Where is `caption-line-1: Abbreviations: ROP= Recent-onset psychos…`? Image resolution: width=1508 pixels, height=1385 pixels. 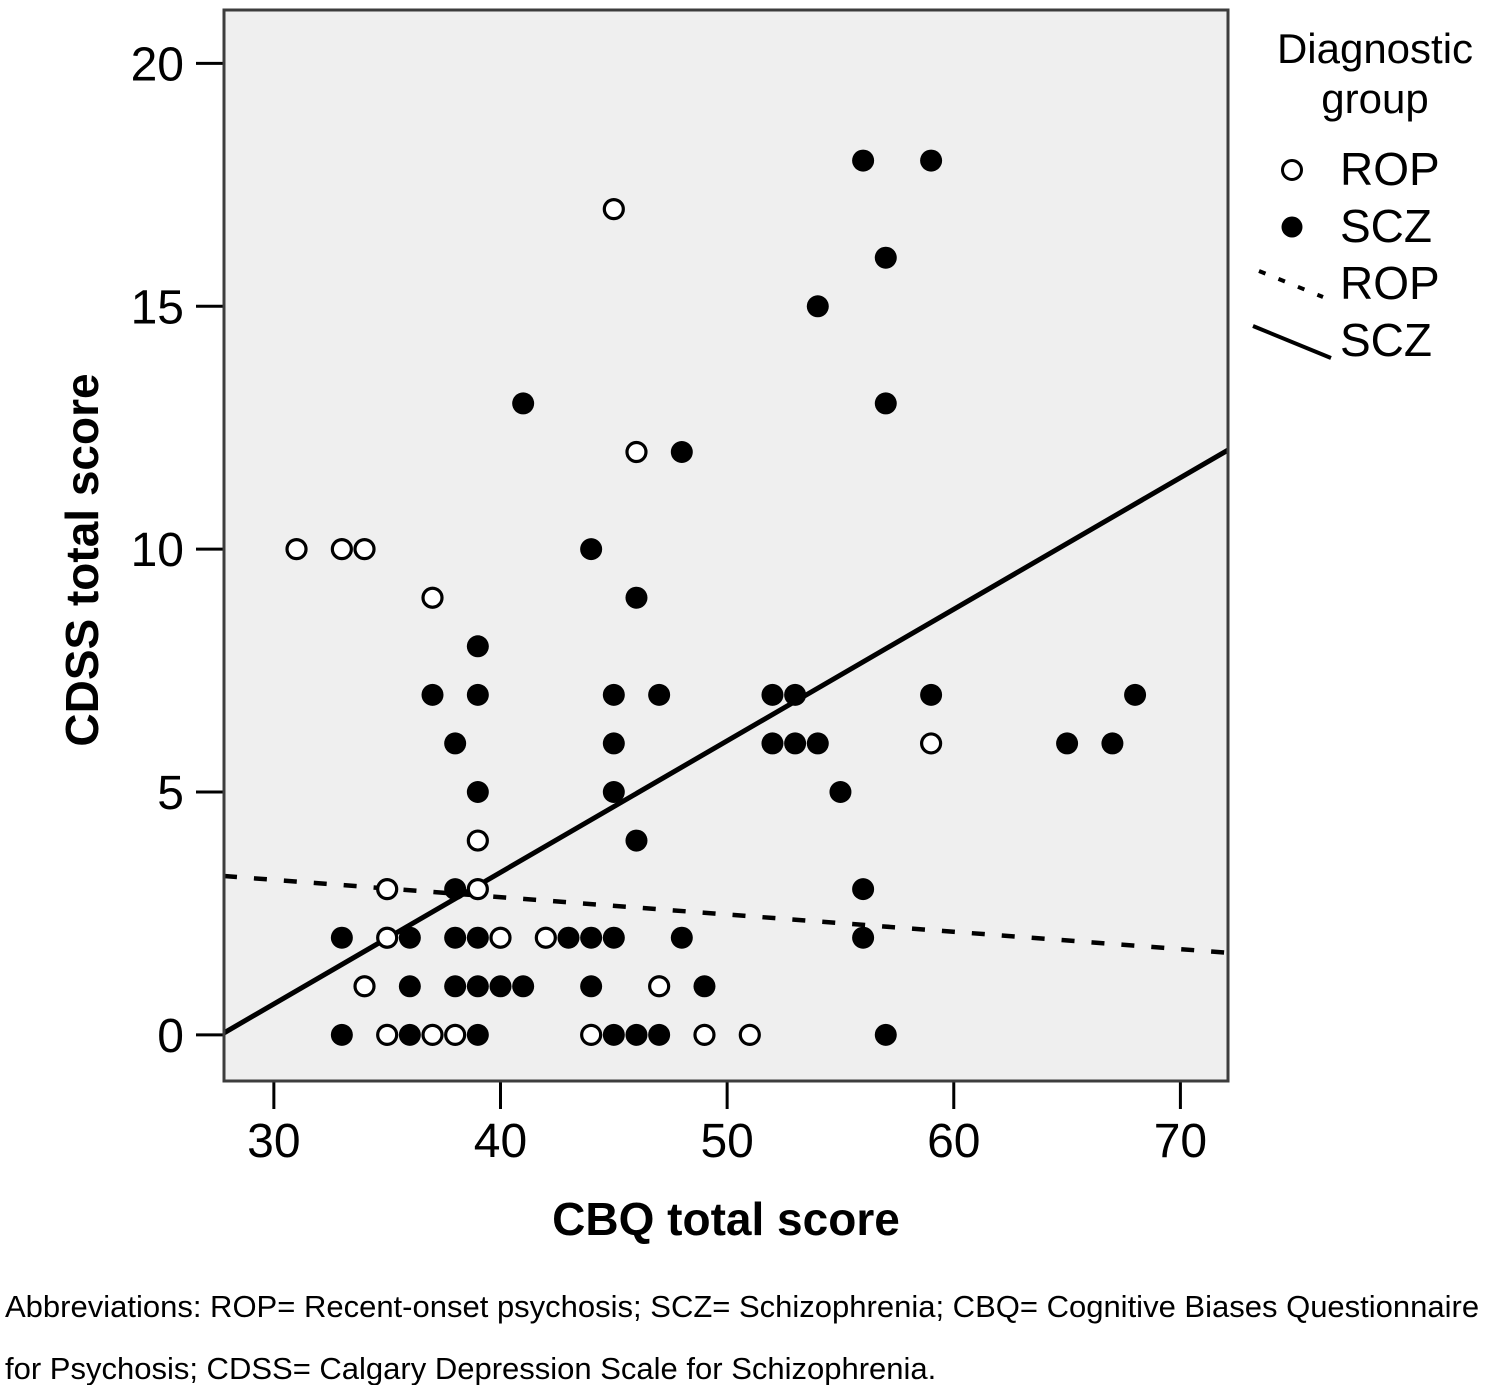 caption-line-1: Abbreviations: ROP= Recent-onset psychos… is located at coordinates (742, 1306).